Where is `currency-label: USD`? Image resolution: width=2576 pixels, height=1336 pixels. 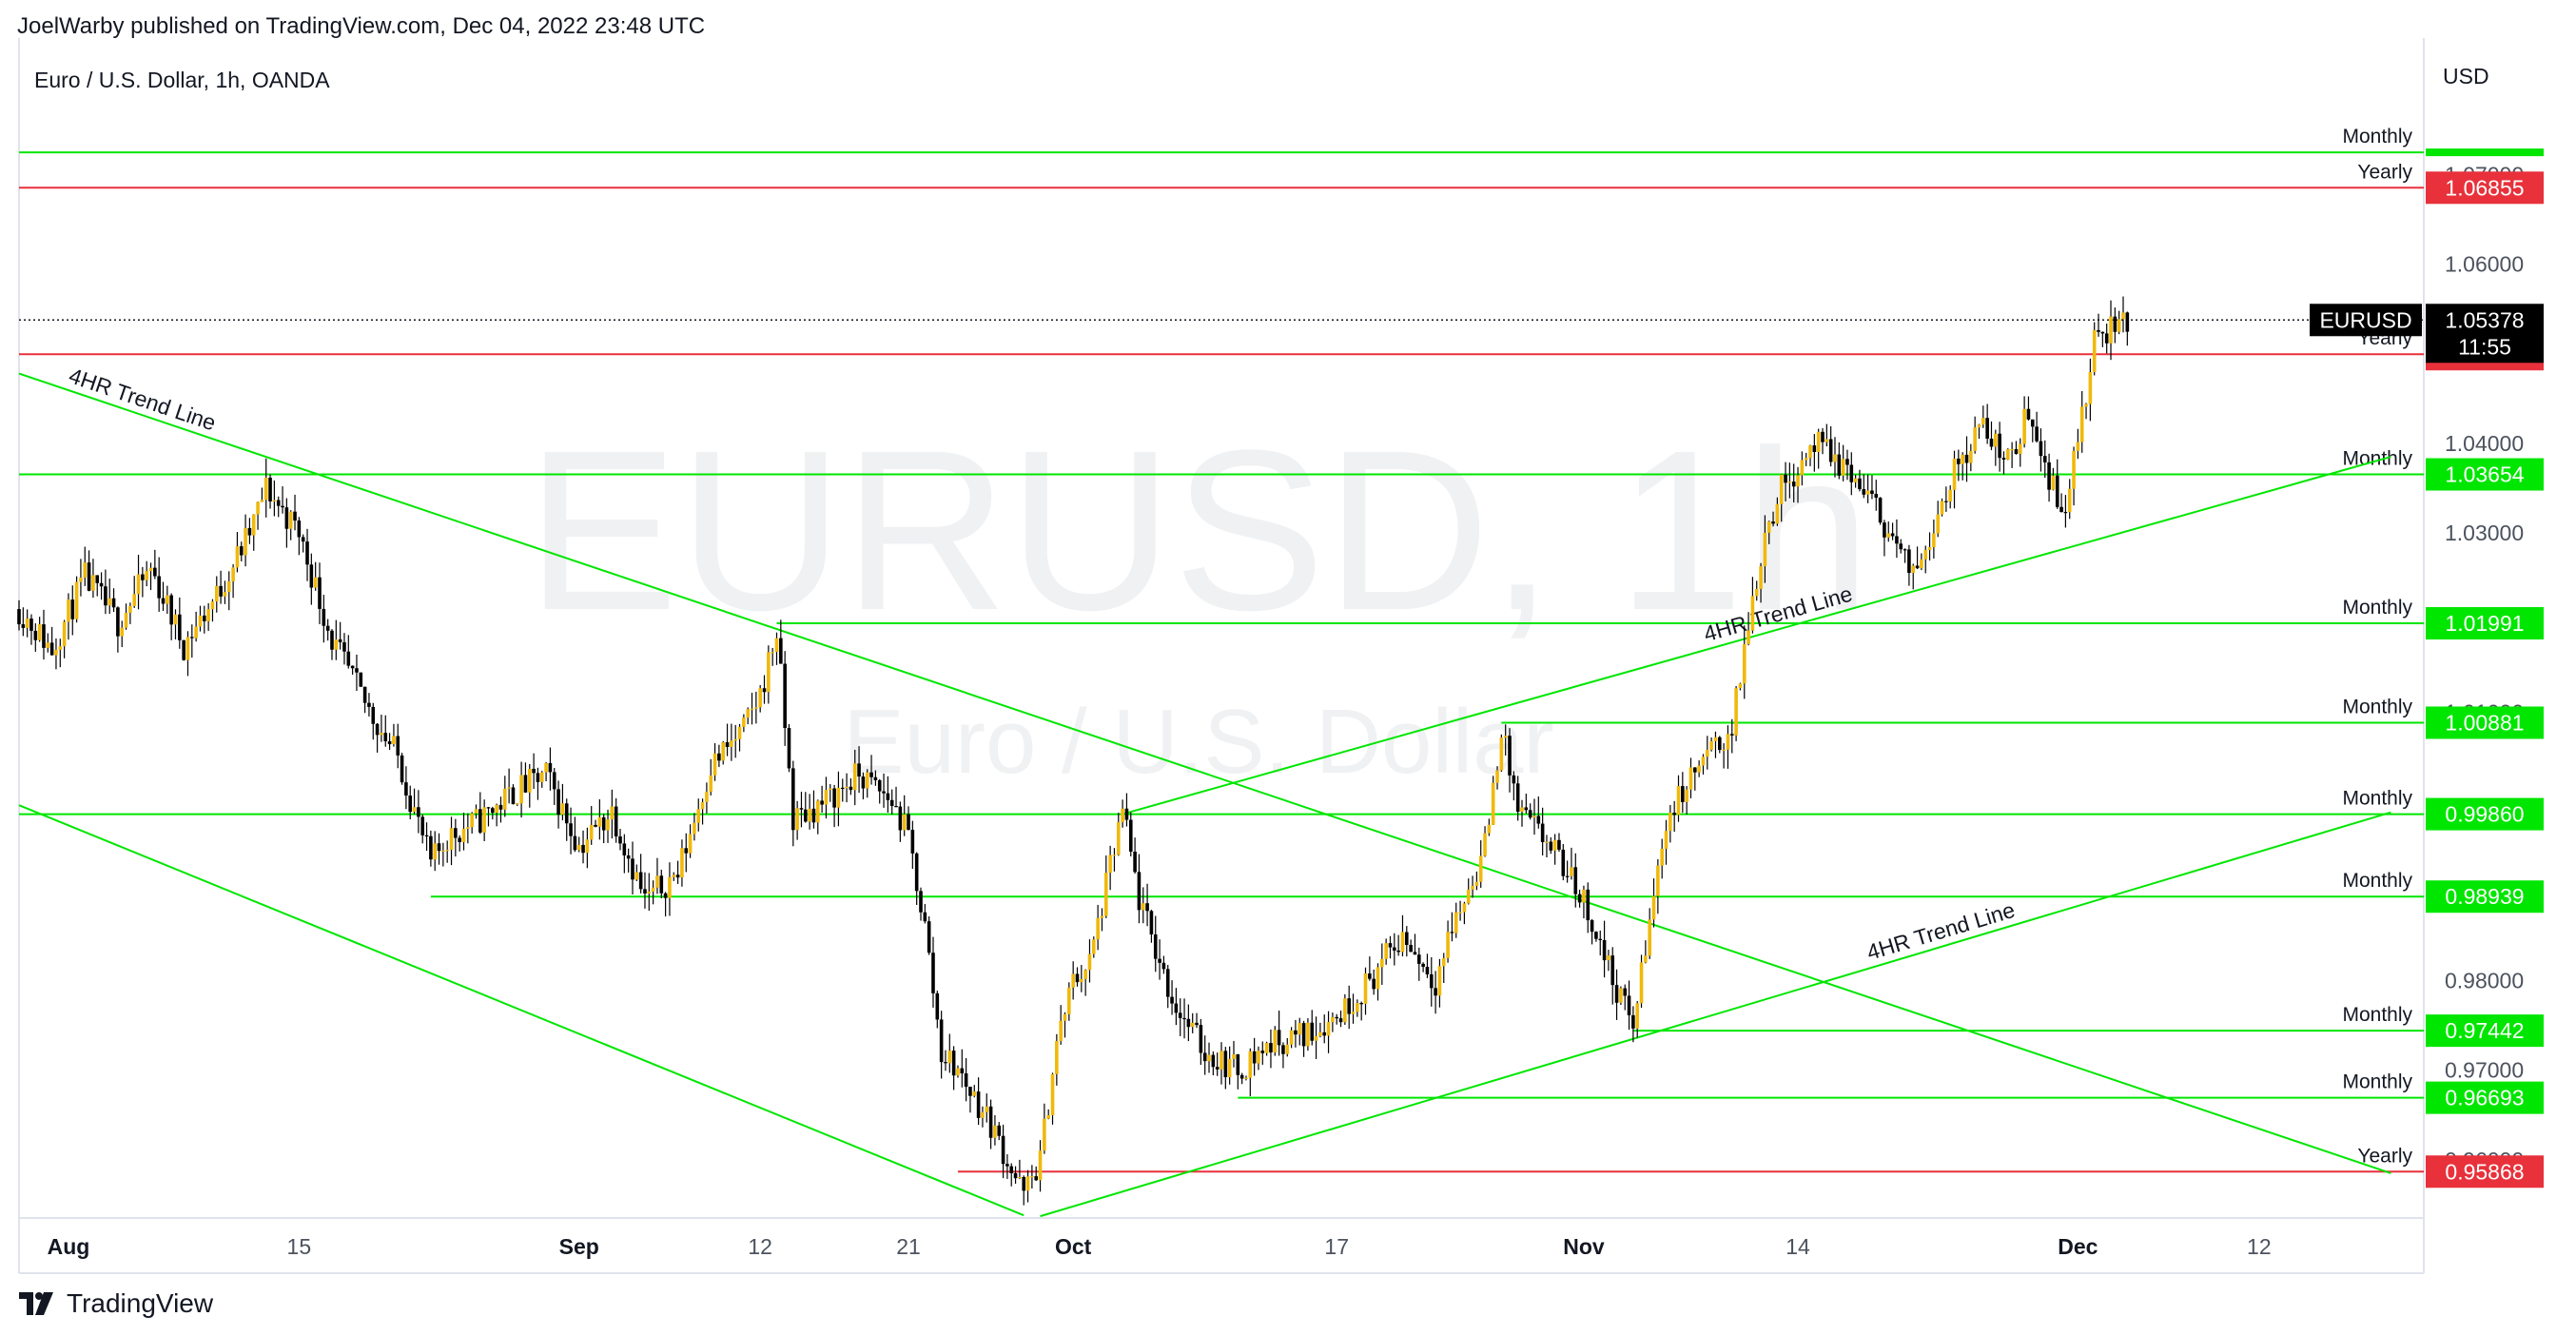 currency-label: USD is located at coordinates (2466, 76).